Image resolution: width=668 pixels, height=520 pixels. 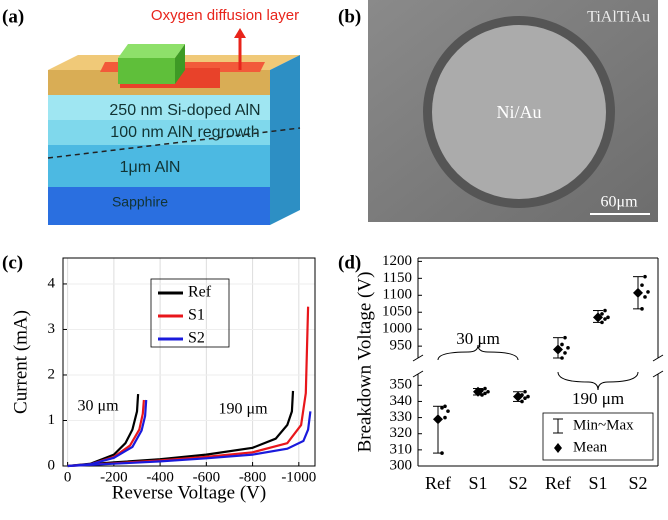 I want to click on legend-swatch, so click(x=558, y=448).